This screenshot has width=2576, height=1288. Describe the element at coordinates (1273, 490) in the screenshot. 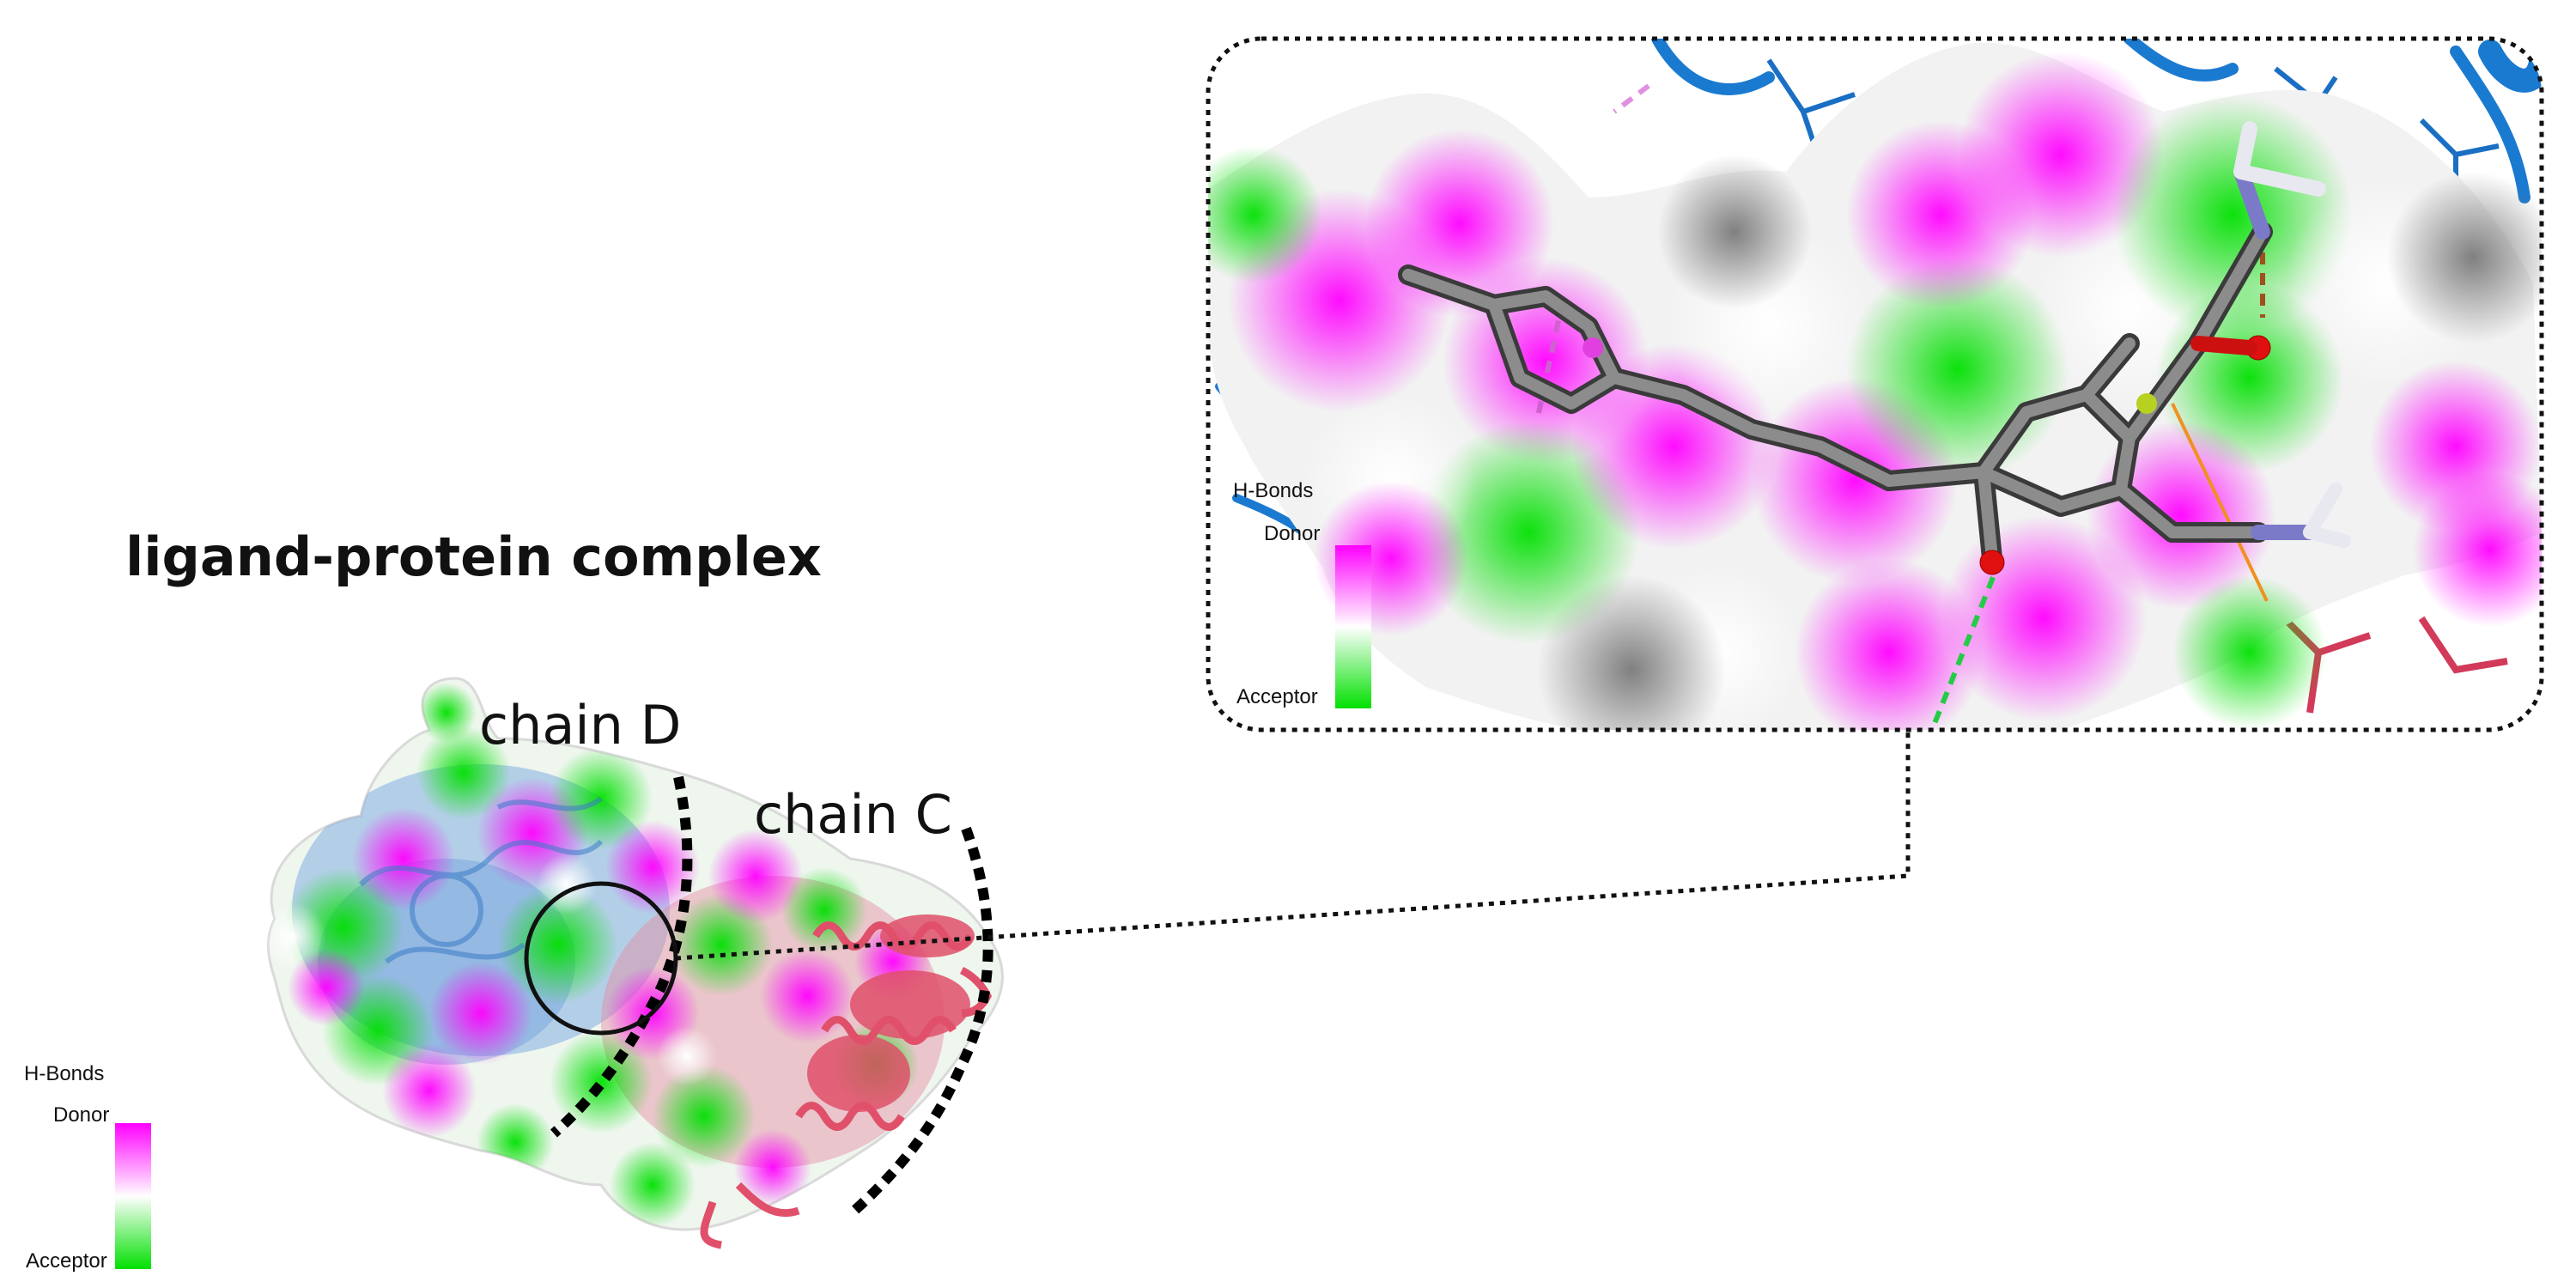

I see `inset-legend-heading: H-Bonds` at that location.